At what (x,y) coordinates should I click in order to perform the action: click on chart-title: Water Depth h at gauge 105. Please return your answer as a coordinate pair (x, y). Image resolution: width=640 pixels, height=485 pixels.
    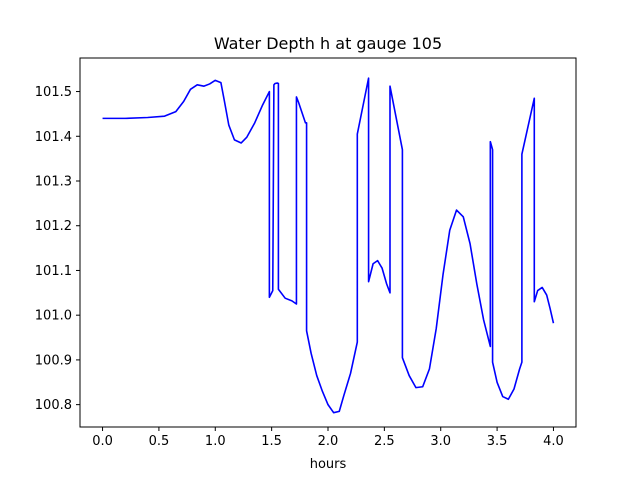
    Looking at the image, I should click on (328, 43).